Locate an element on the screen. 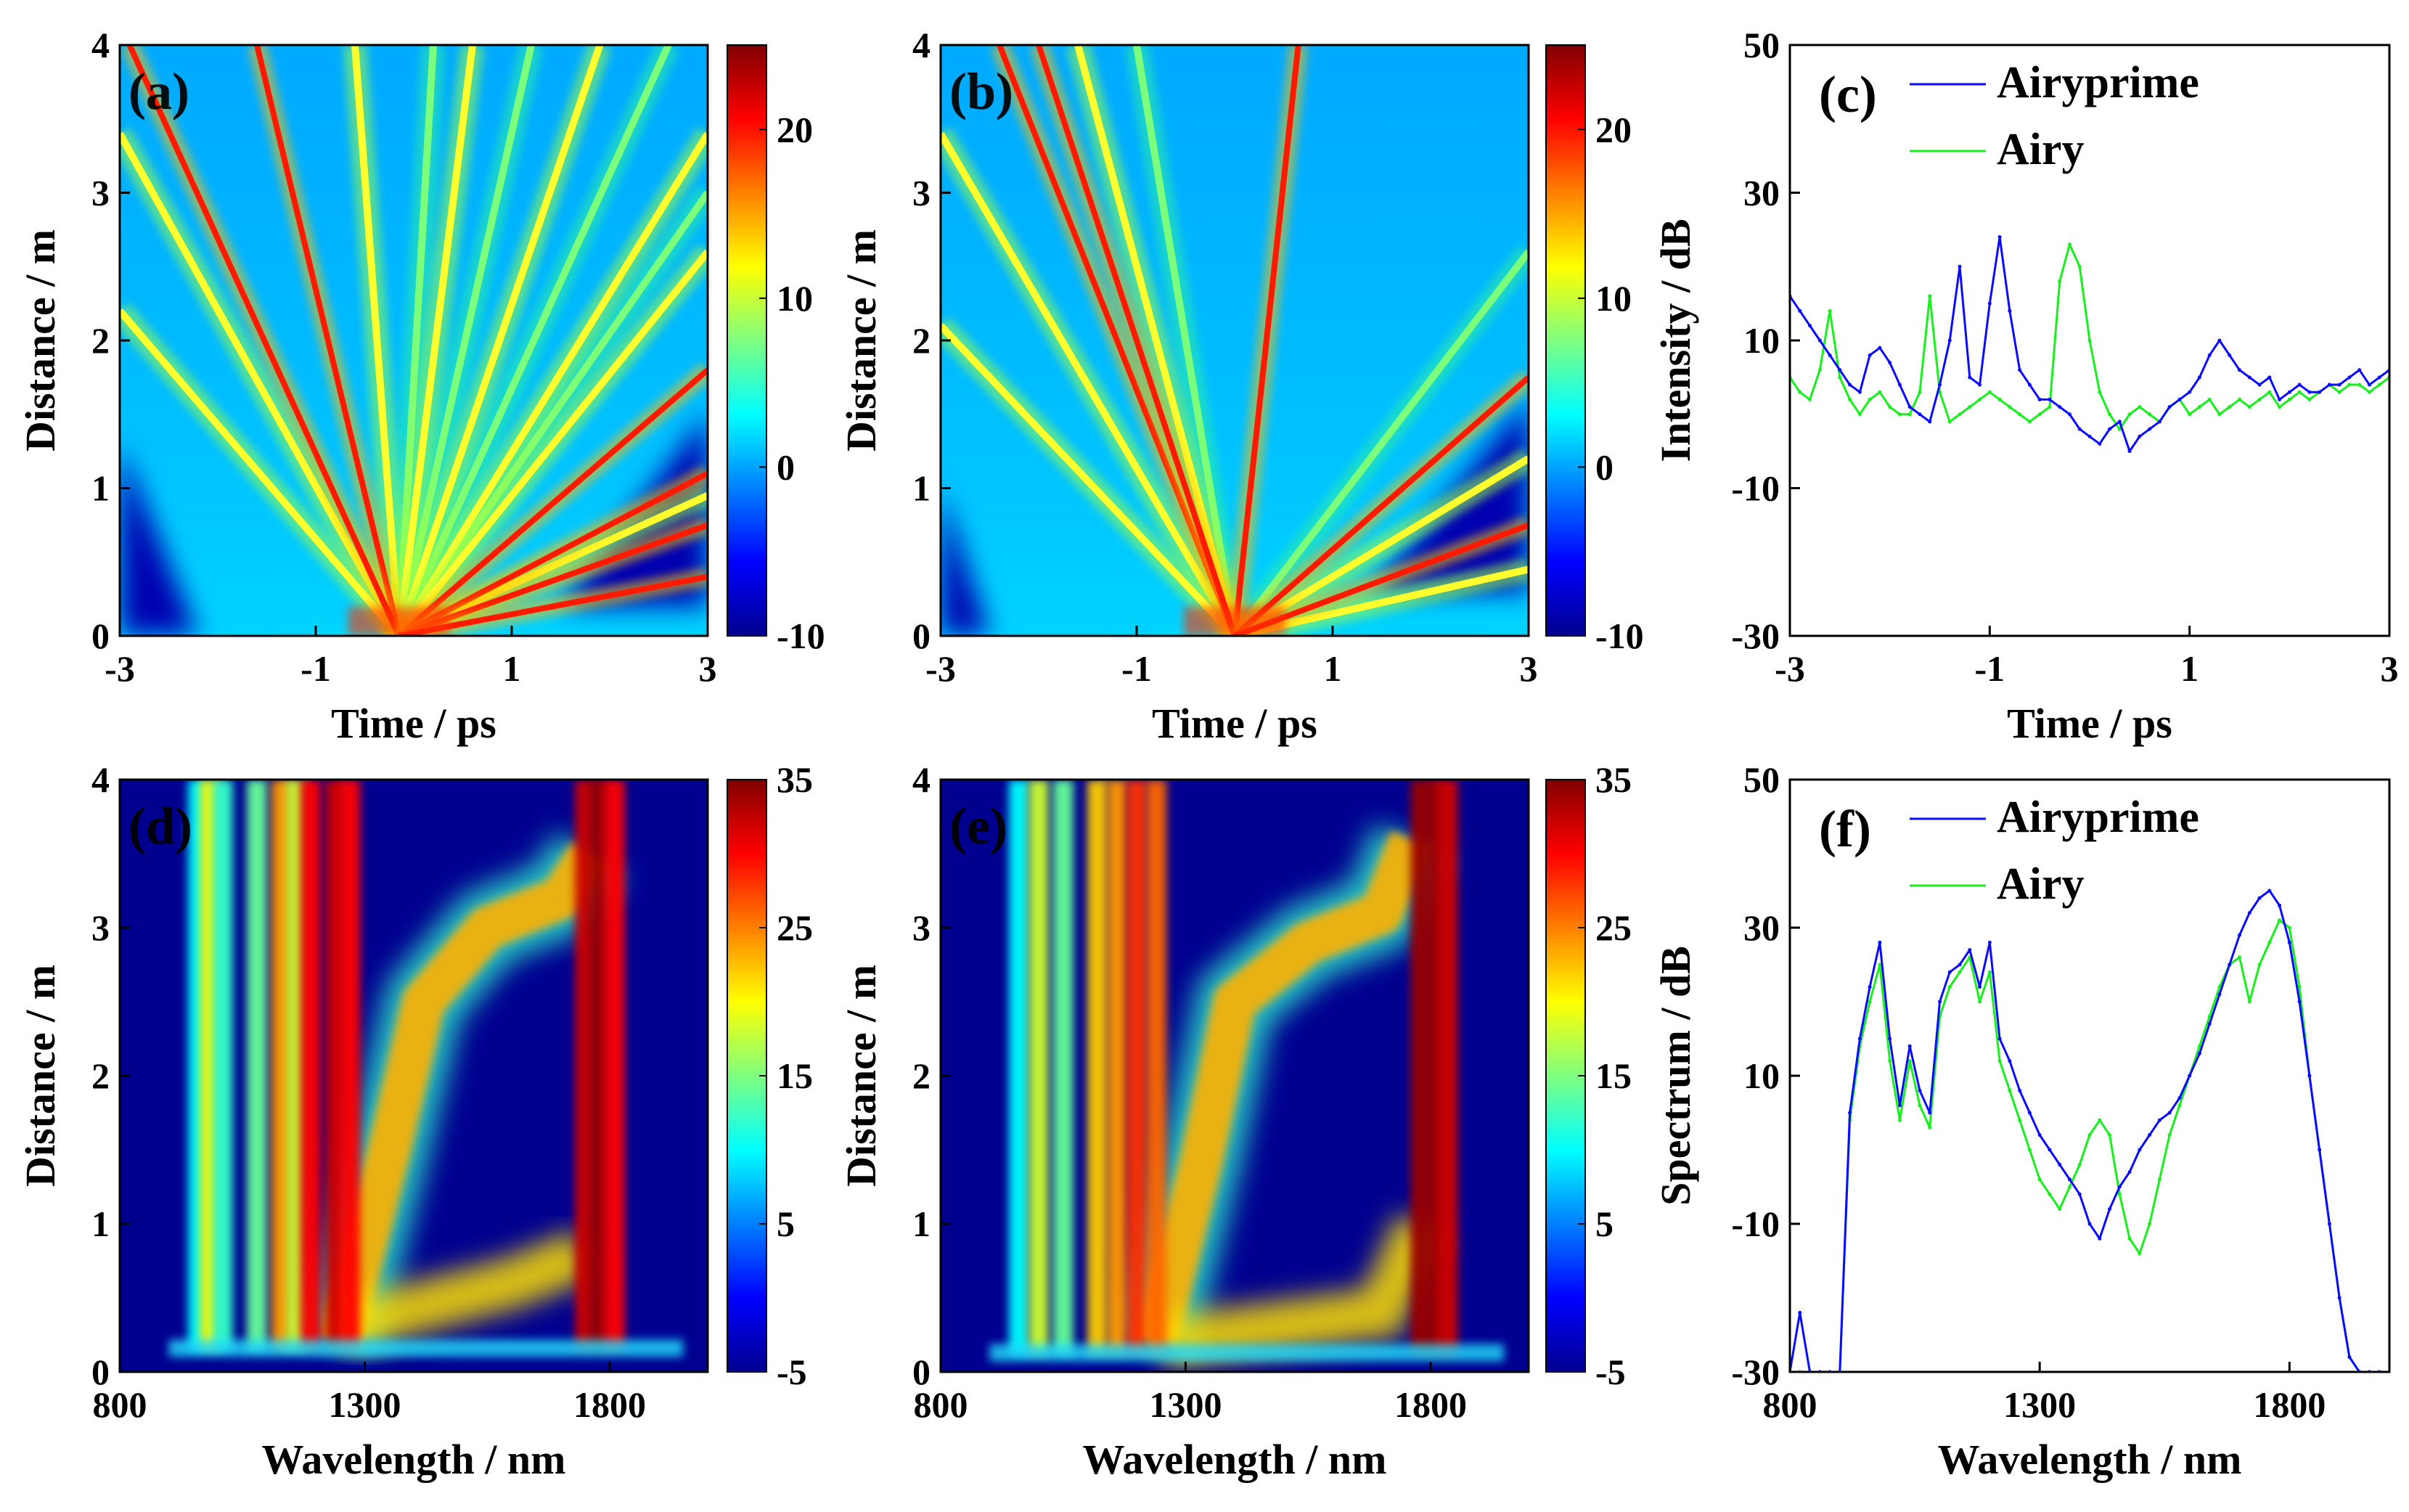 The height and width of the screenshot is (1512, 2409). y-axis-label: Spectrum / dB is located at coordinates (1675, 1076).